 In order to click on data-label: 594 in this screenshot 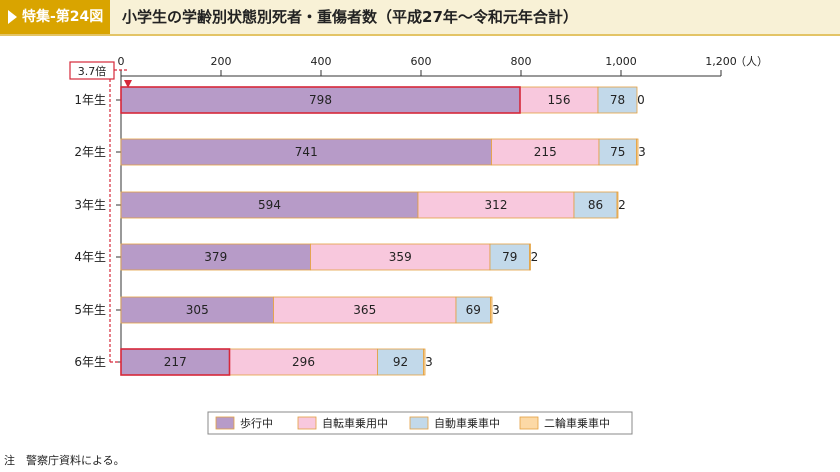, I will do `click(269, 205)`.